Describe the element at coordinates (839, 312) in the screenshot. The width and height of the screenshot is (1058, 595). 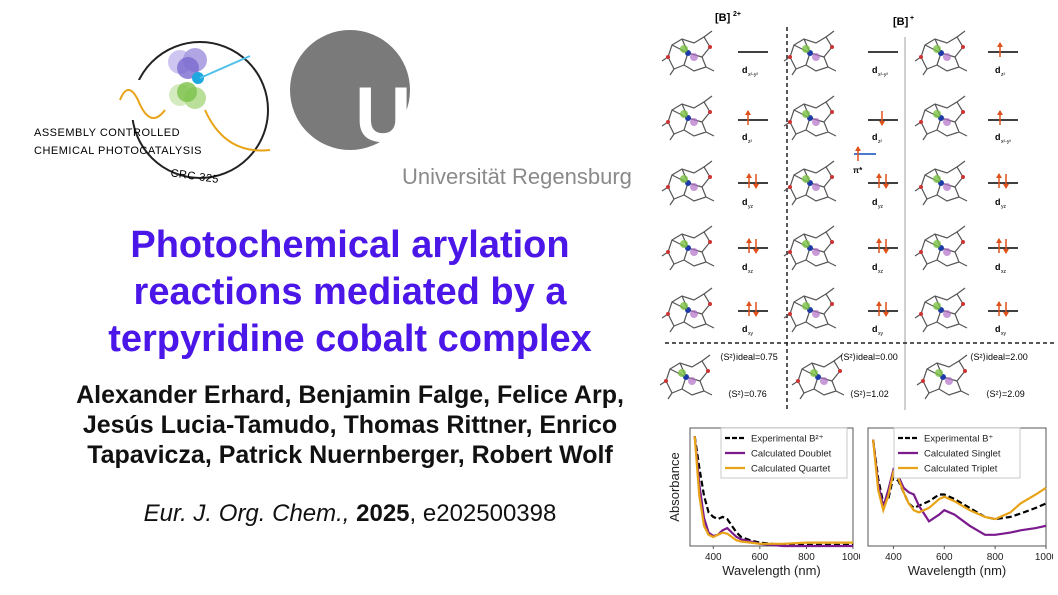
I see `mo-row-5: d xy d xy d xy` at that location.